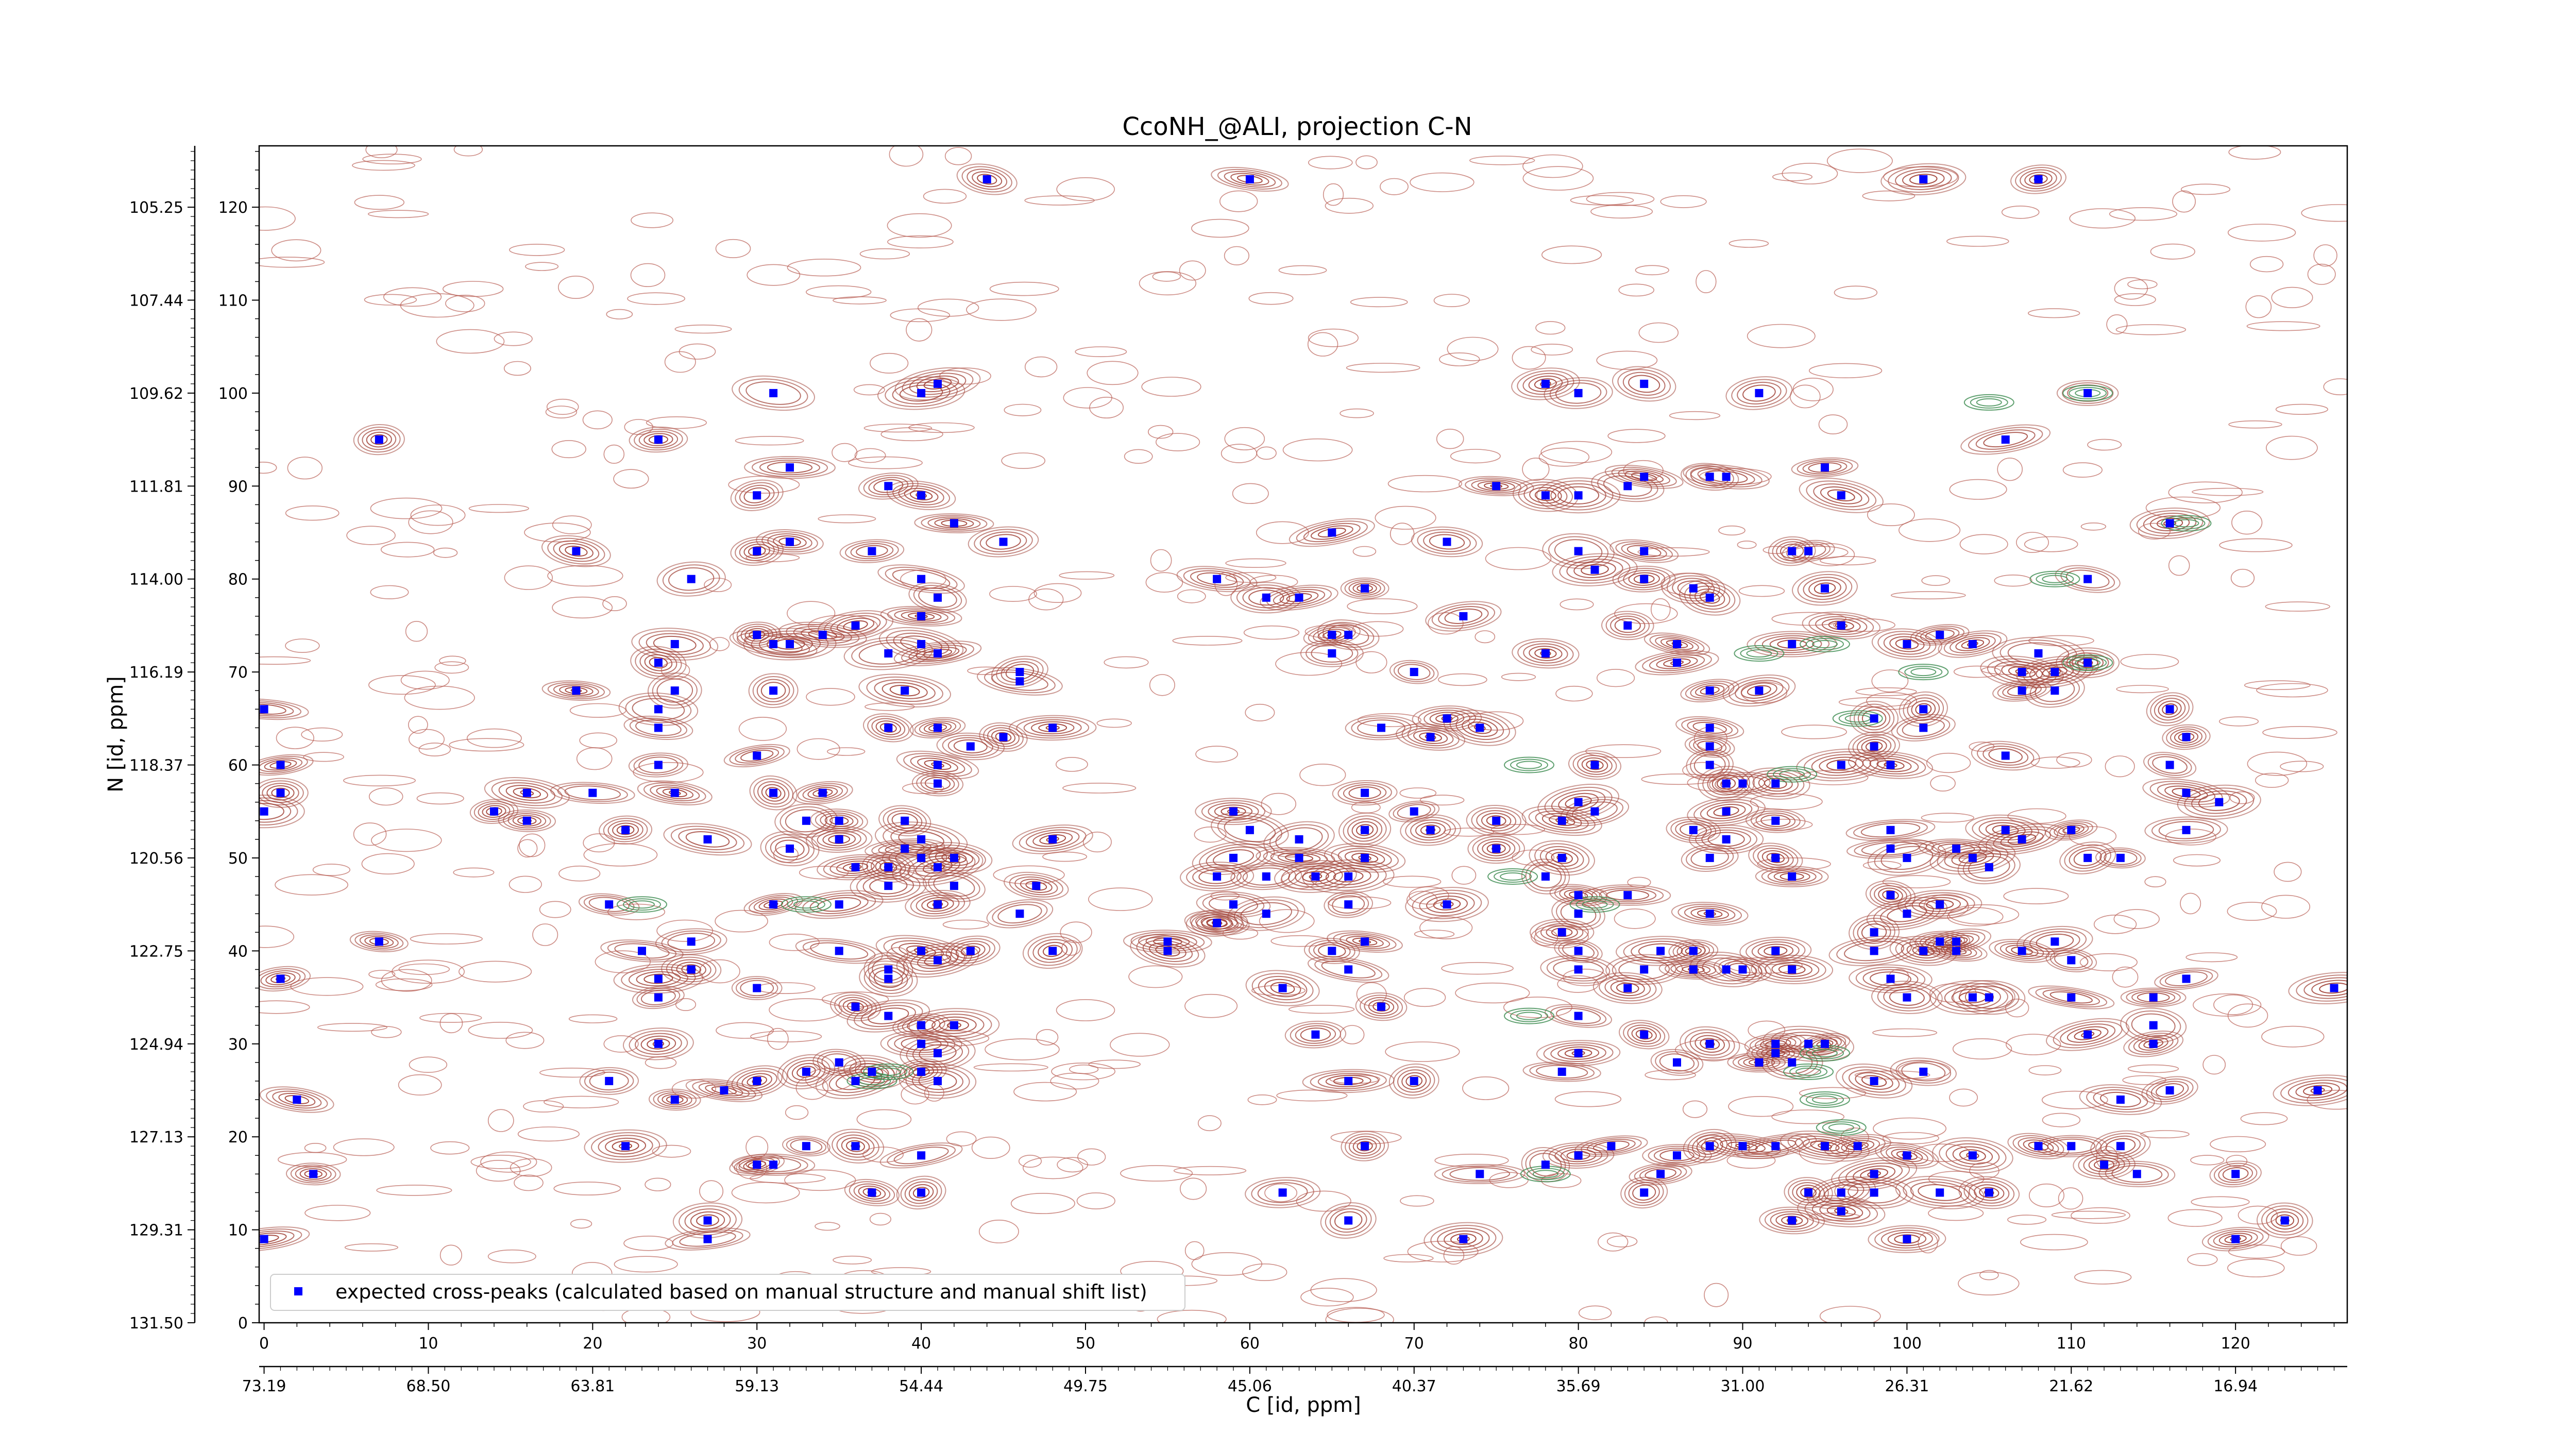 The image size is (2576, 1449). Describe the element at coordinates (2054, 578) in the screenshot. I see `negative-contour` at that location.